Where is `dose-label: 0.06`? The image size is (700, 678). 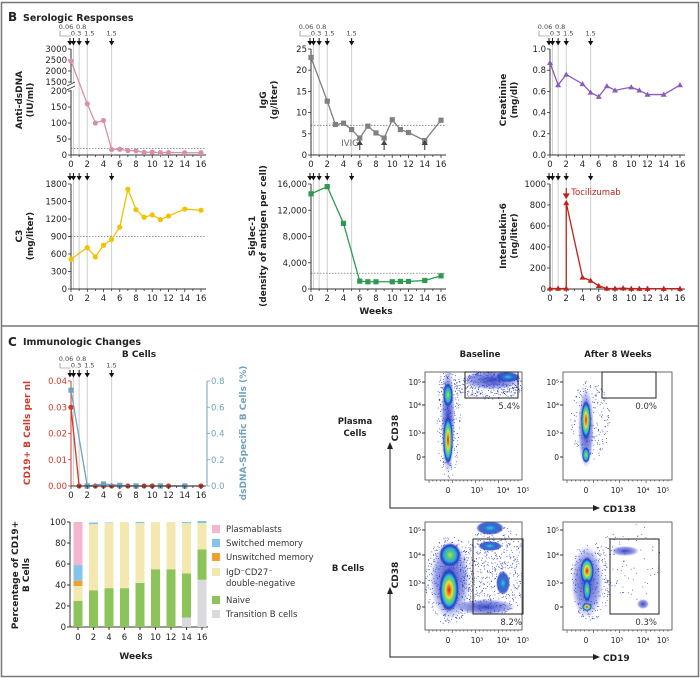
dose-label: 0.06 is located at coordinates (306, 27).